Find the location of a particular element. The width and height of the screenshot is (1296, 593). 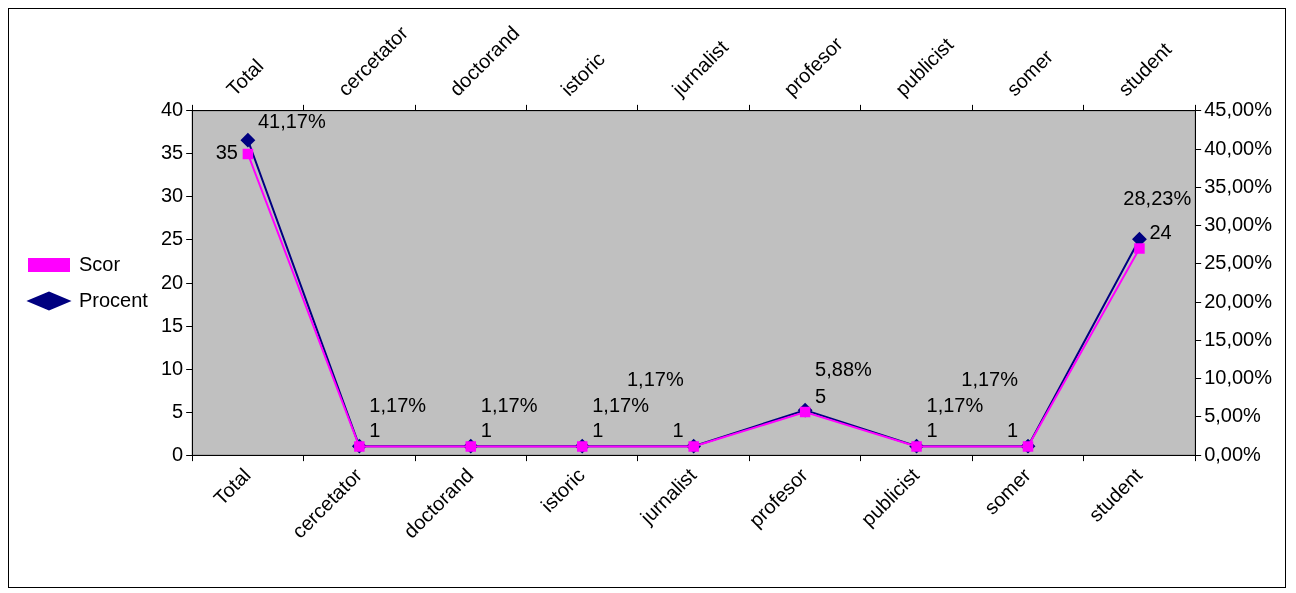

data-label: 35 is located at coordinates (226, 152).